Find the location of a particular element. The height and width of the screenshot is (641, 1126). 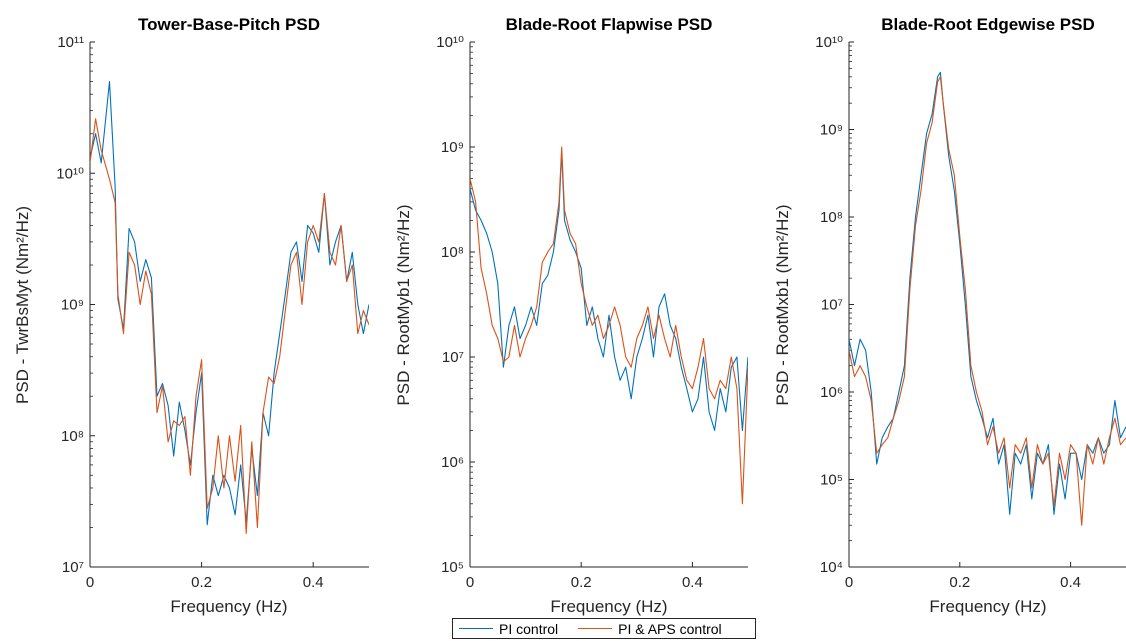

series-line-pi-control is located at coordinates (609, 291).